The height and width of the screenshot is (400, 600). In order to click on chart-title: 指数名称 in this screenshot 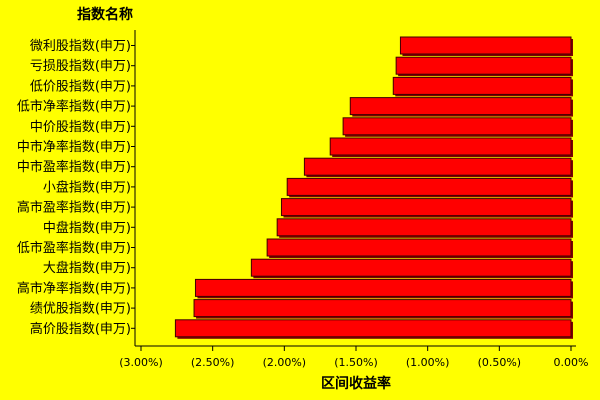, I will do `click(105, 14)`.